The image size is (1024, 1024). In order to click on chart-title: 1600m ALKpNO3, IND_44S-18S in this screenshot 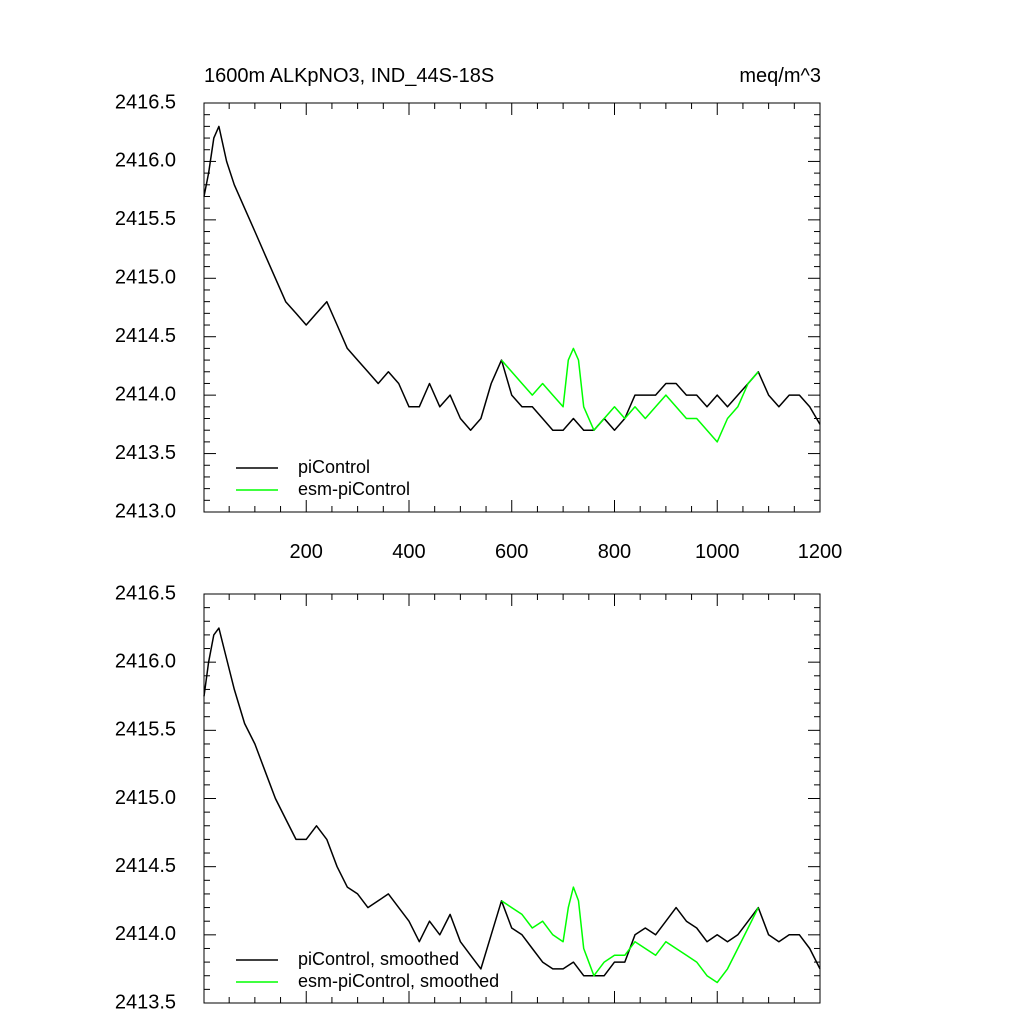, I will do `click(349, 76)`.